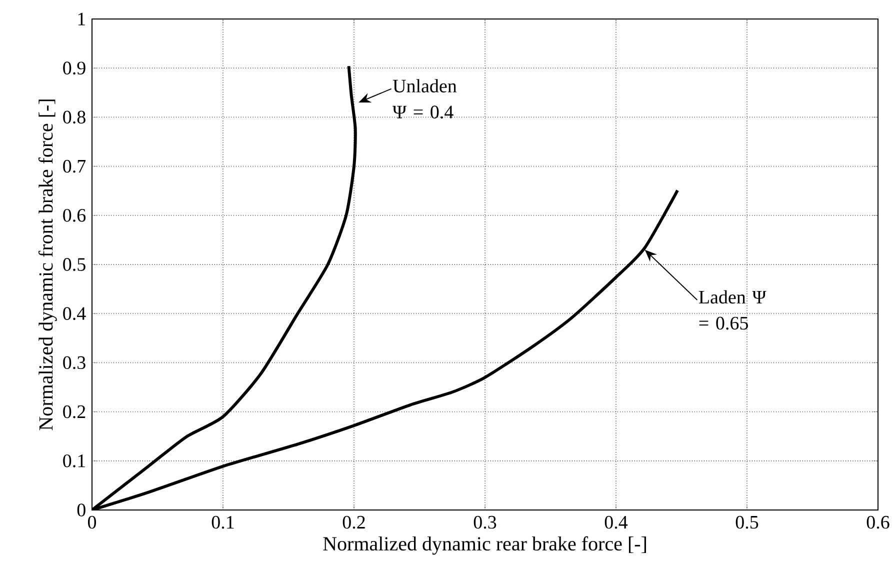  What do you see at coordinates (223, 522) in the screenshot?
I see `x-tick-label: 0.1` at bounding box center [223, 522].